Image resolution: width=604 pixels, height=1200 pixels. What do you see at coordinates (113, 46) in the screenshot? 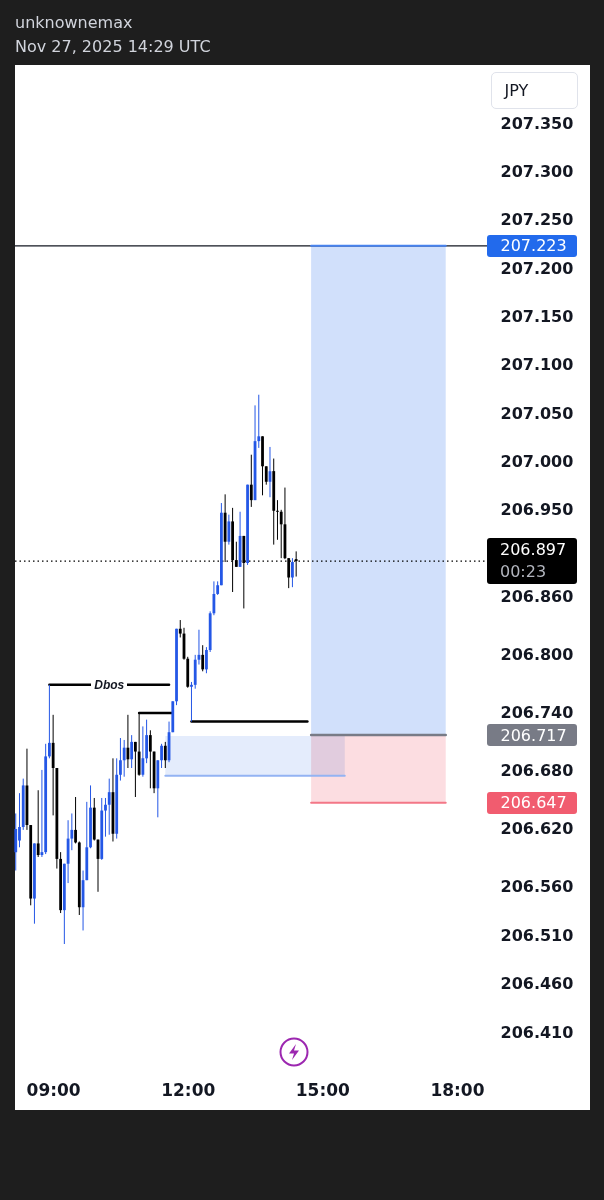
I see `chart-subtitle: Nov 27, 2025 14:29 UTC` at bounding box center [113, 46].